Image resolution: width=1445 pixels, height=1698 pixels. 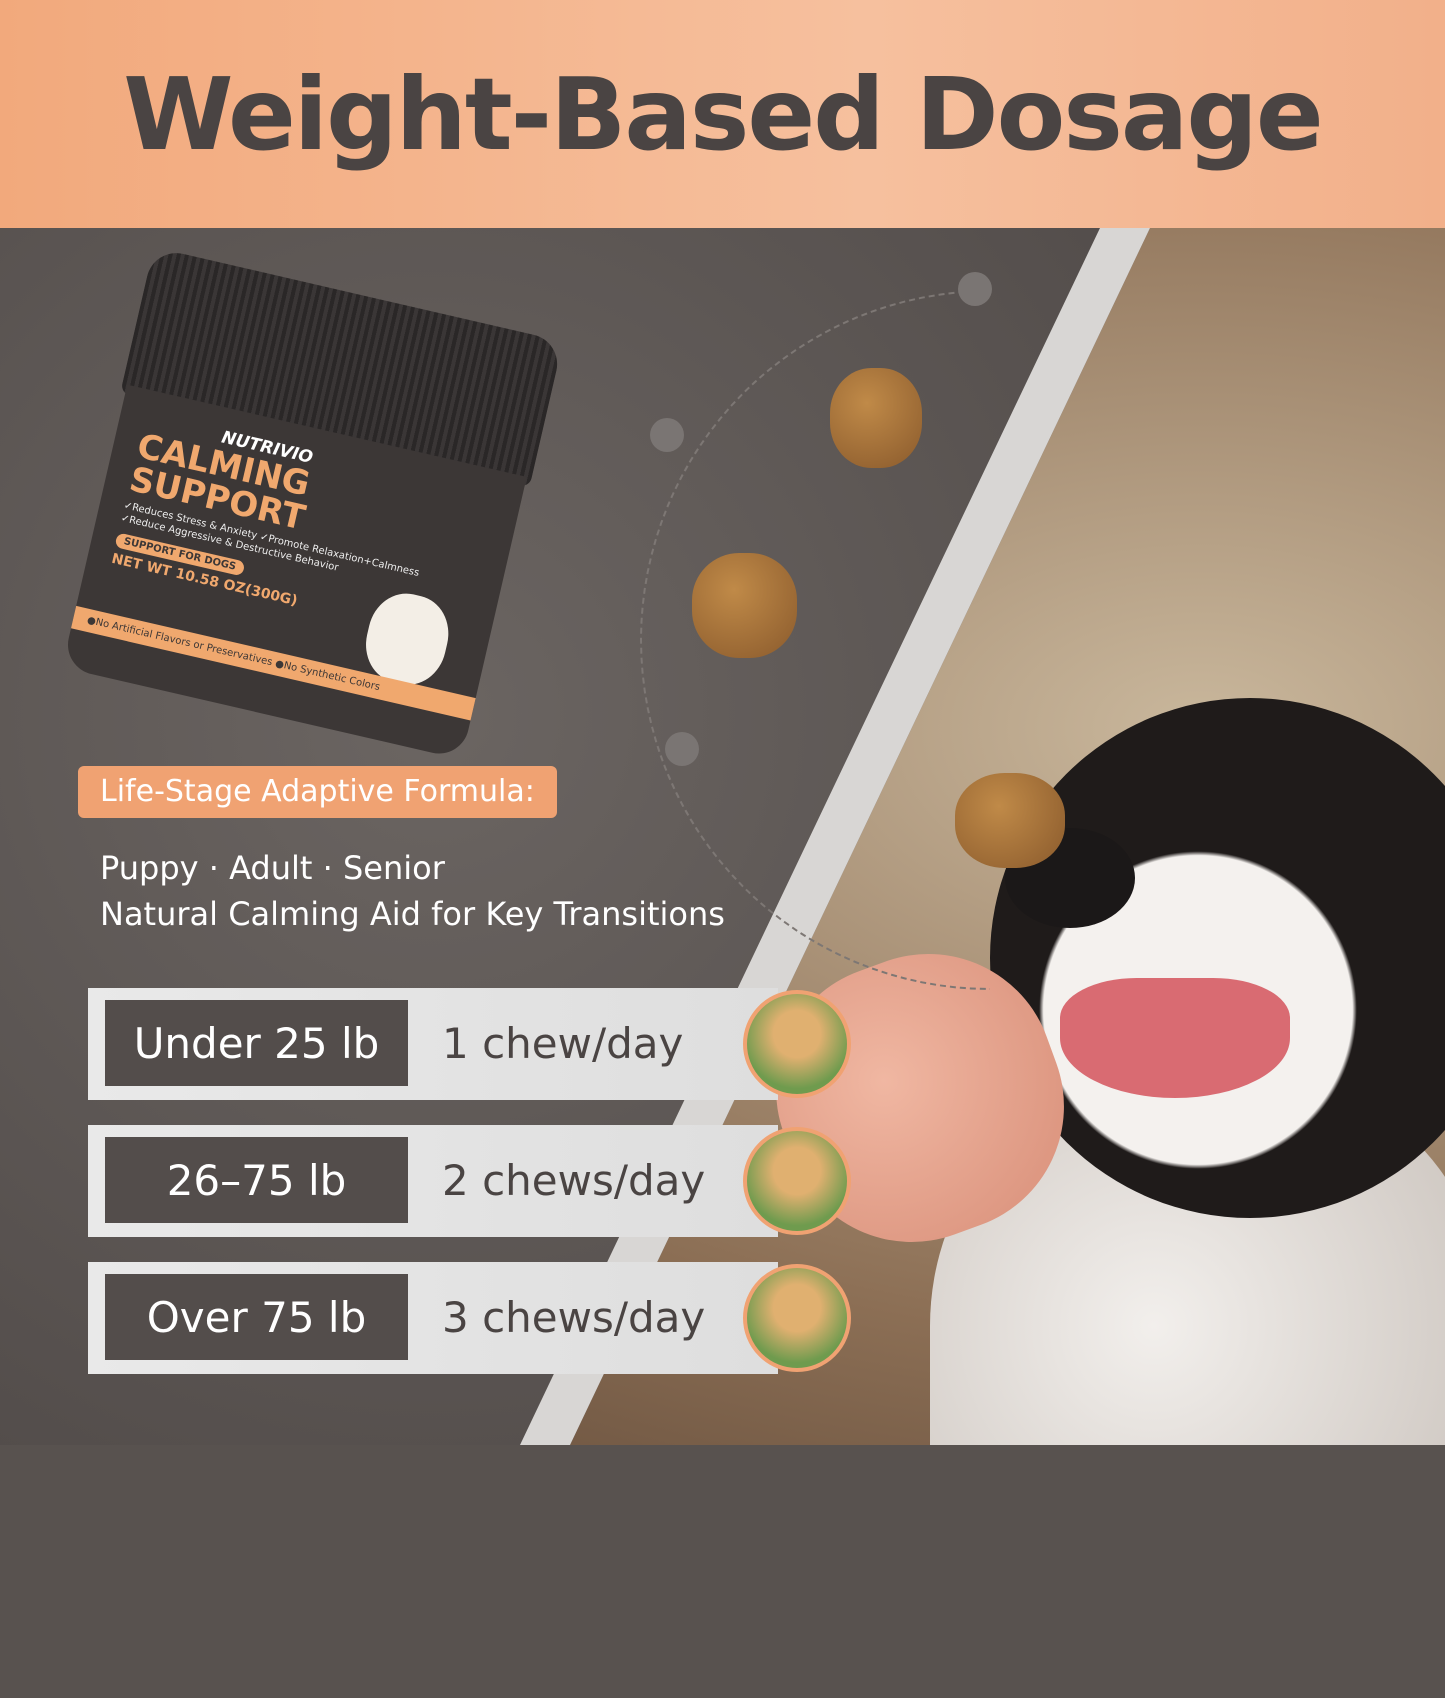 What do you see at coordinates (433, 1318) in the screenshot?
I see `dosage-row: Over 75 lb 3 chews/day` at bounding box center [433, 1318].